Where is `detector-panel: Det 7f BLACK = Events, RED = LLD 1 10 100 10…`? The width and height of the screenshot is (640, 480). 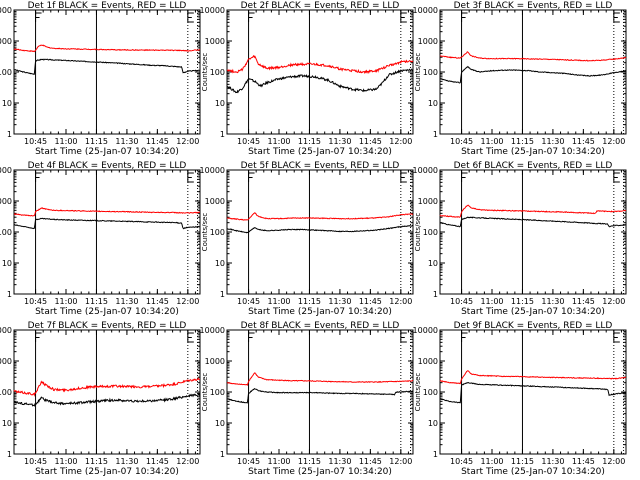
detector-panel: Det 7f BLACK = Events, RED = LLD 1 10 100 10… is located at coordinates (100, 399).